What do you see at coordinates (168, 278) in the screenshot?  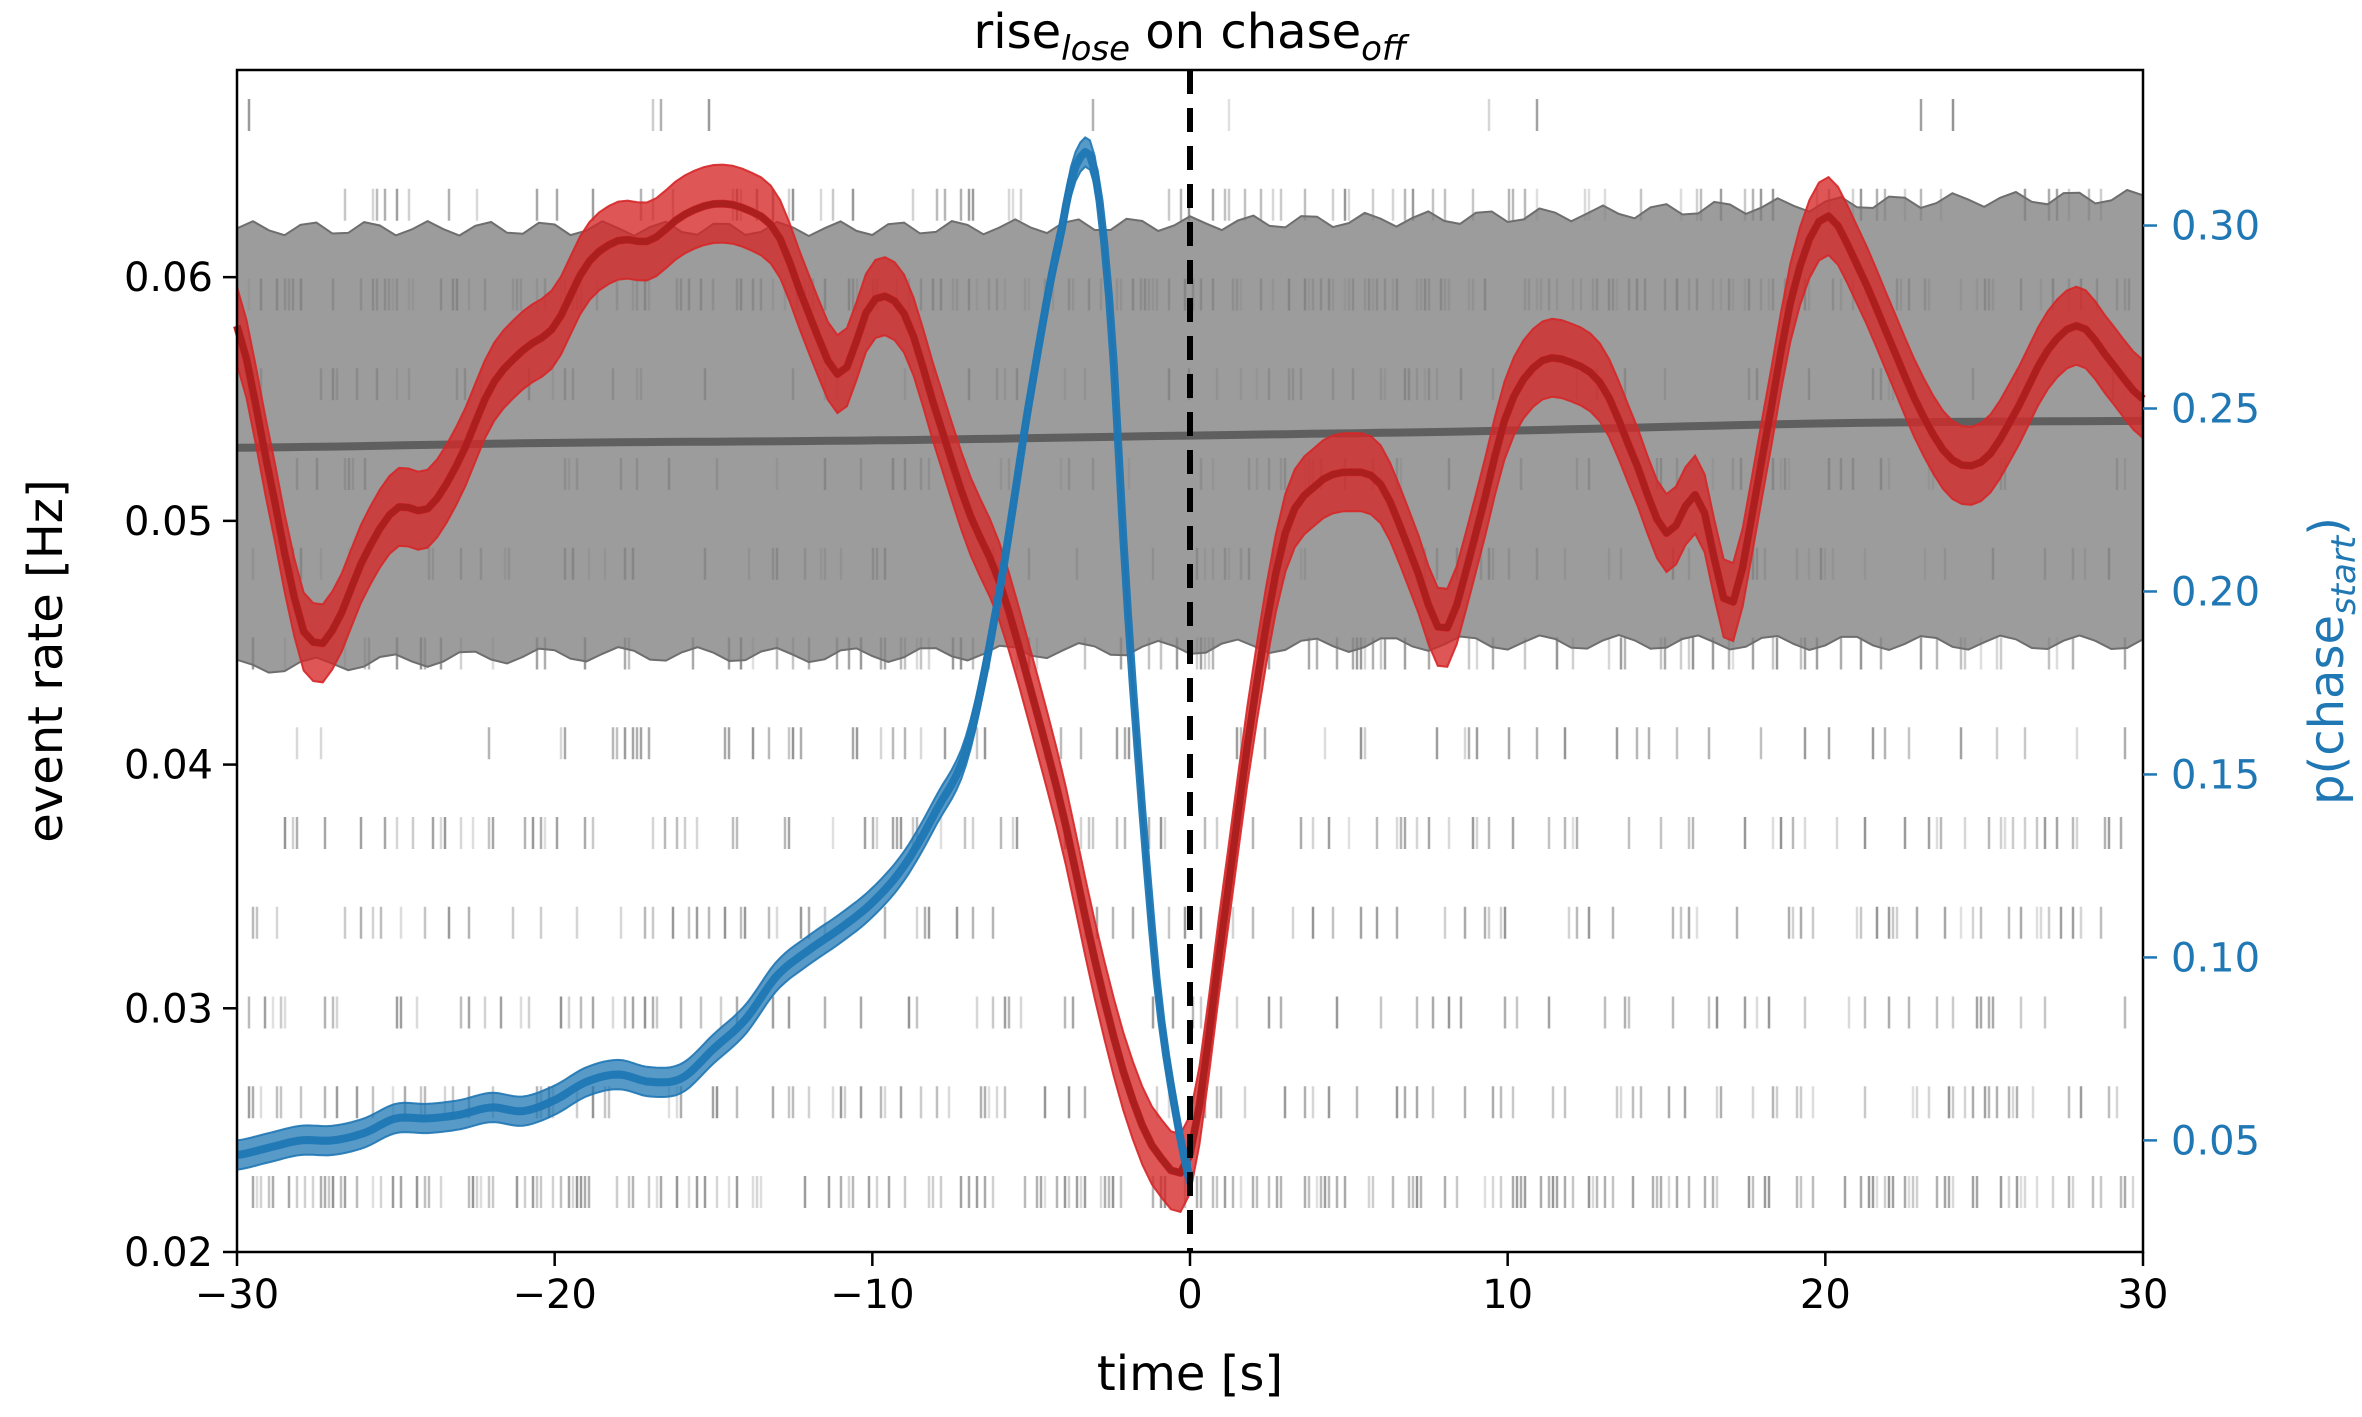 I see `y-left-tick-label: 0.06` at bounding box center [168, 278].